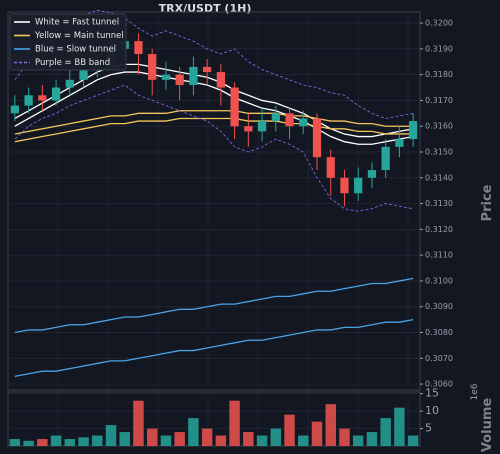  I want to click on y-tick-label: 0.3180, so click(439, 74).